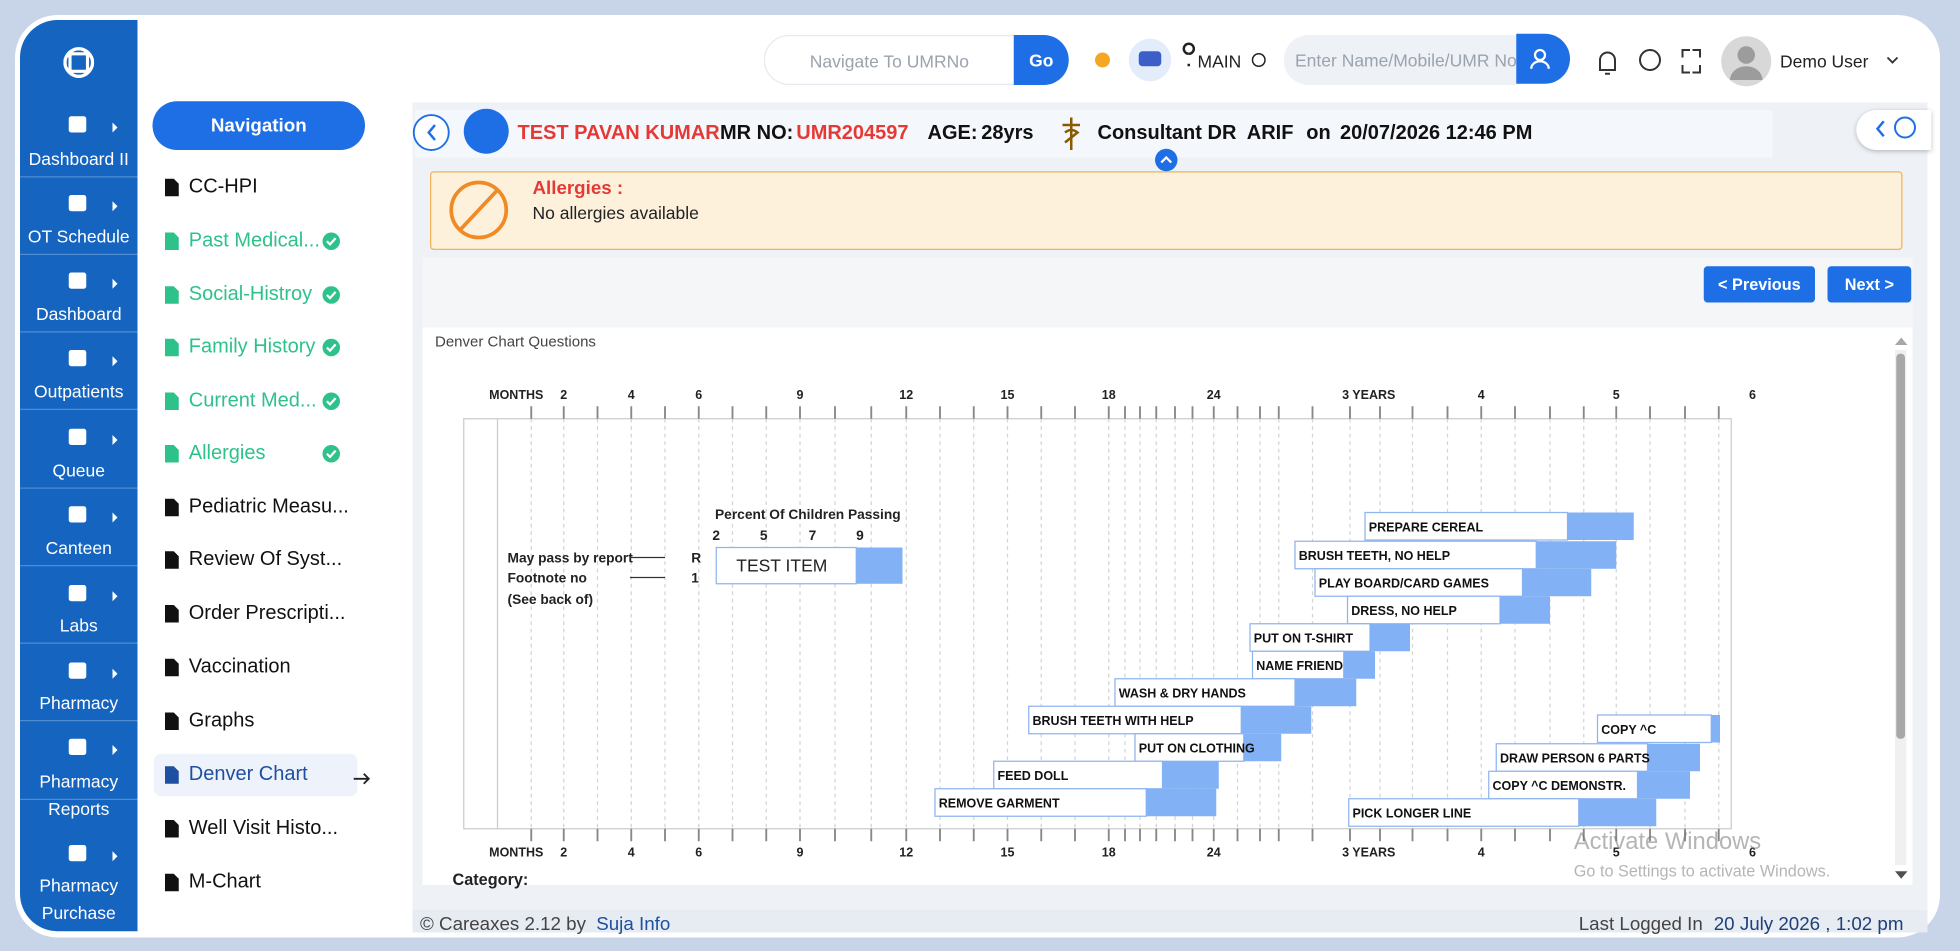 The image size is (1960, 951). What do you see at coordinates (79, 470) in the screenshot?
I see `sidebar-item: Queue` at bounding box center [79, 470].